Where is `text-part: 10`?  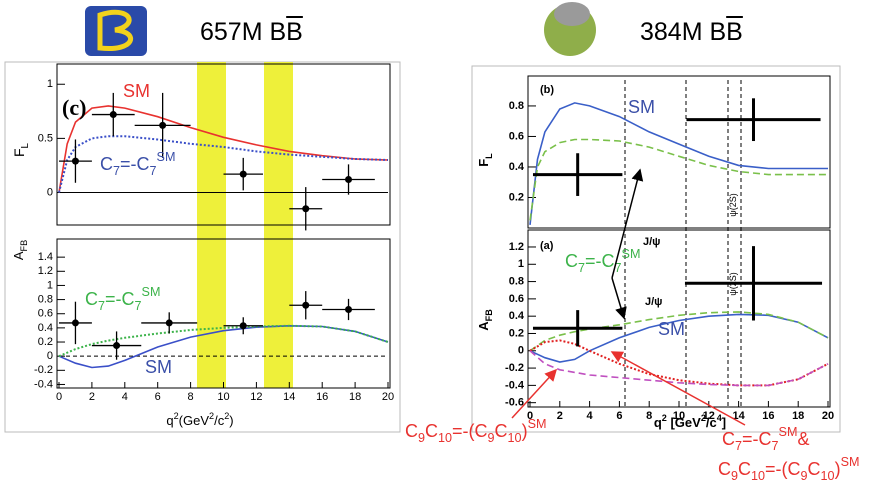 text-part: 10 is located at coordinates (445, 438).